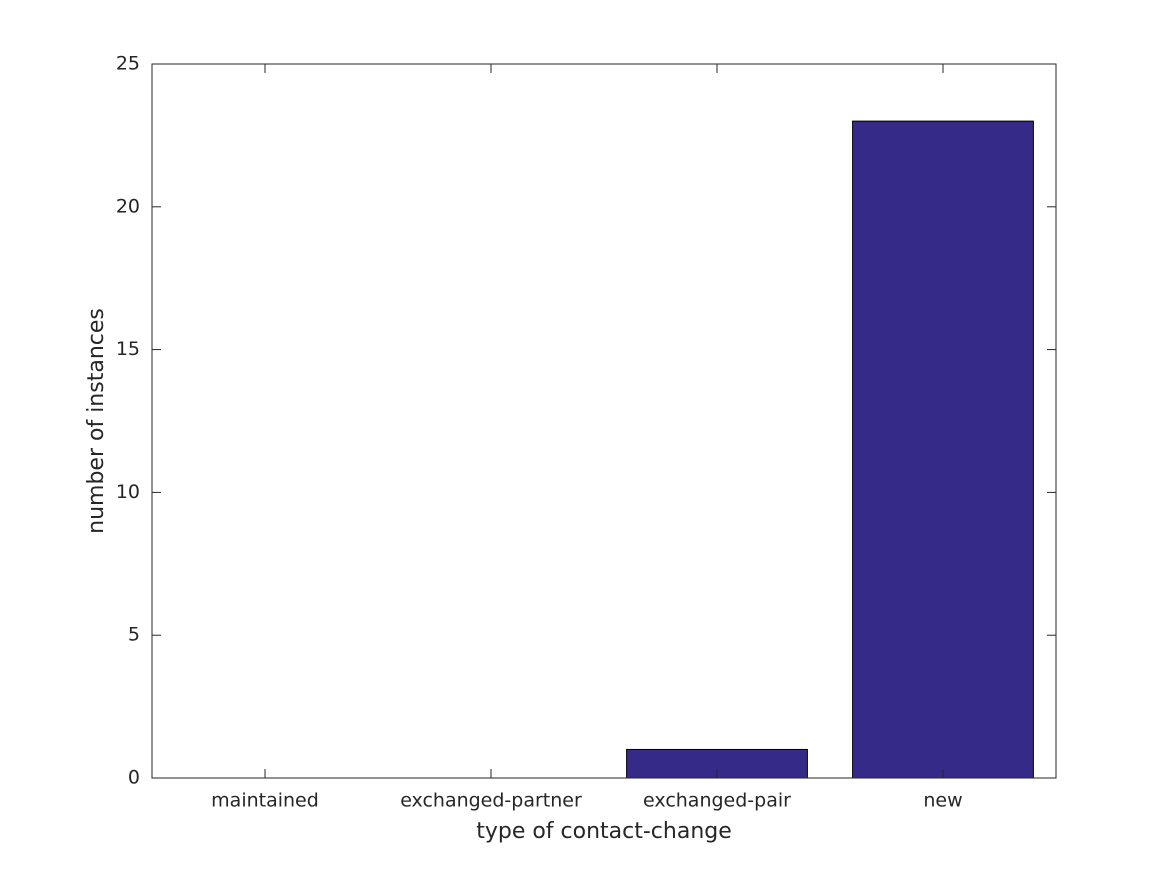 This screenshot has height=875, width=1167. I want to click on y-tick-label: 25, so click(128, 64).